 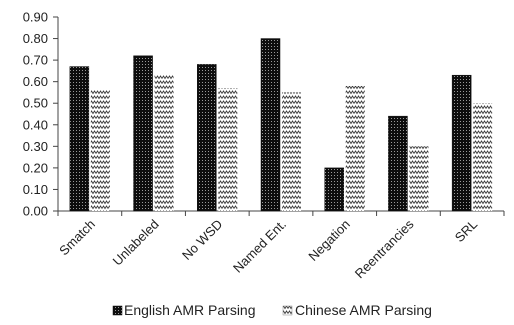 What do you see at coordinates (419, 178) in the screenshot?
I see `bar-chinese-reentrancies` at bounding box center [419, 178].